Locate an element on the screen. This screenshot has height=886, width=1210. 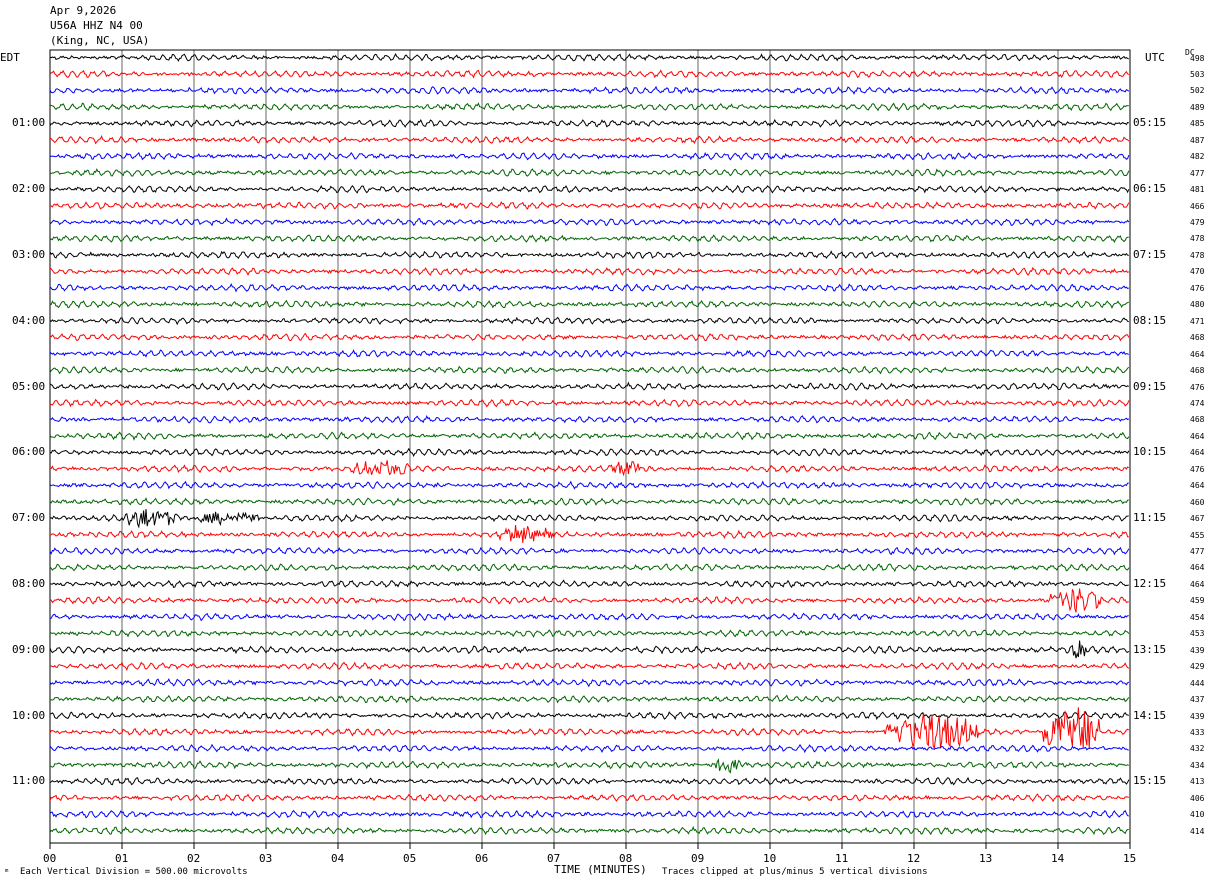
x-tick-label-12: 12 is located at coordinates (914, 858).